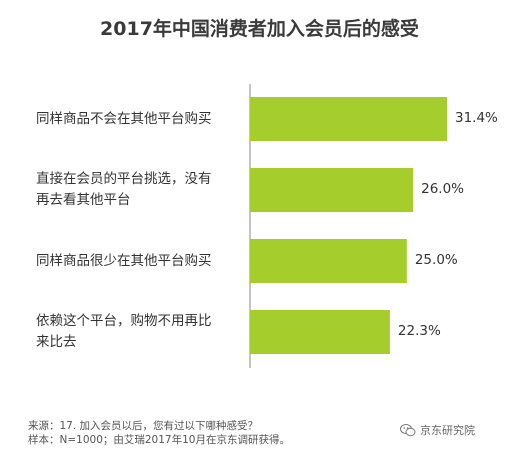 This screenshot has width=519, height=450. Describe the element at coordinates (124, 189) in the screenshot. I see `category-label-1: 直接在会员的平台挑选，没有 再去看其他平台` at that location.